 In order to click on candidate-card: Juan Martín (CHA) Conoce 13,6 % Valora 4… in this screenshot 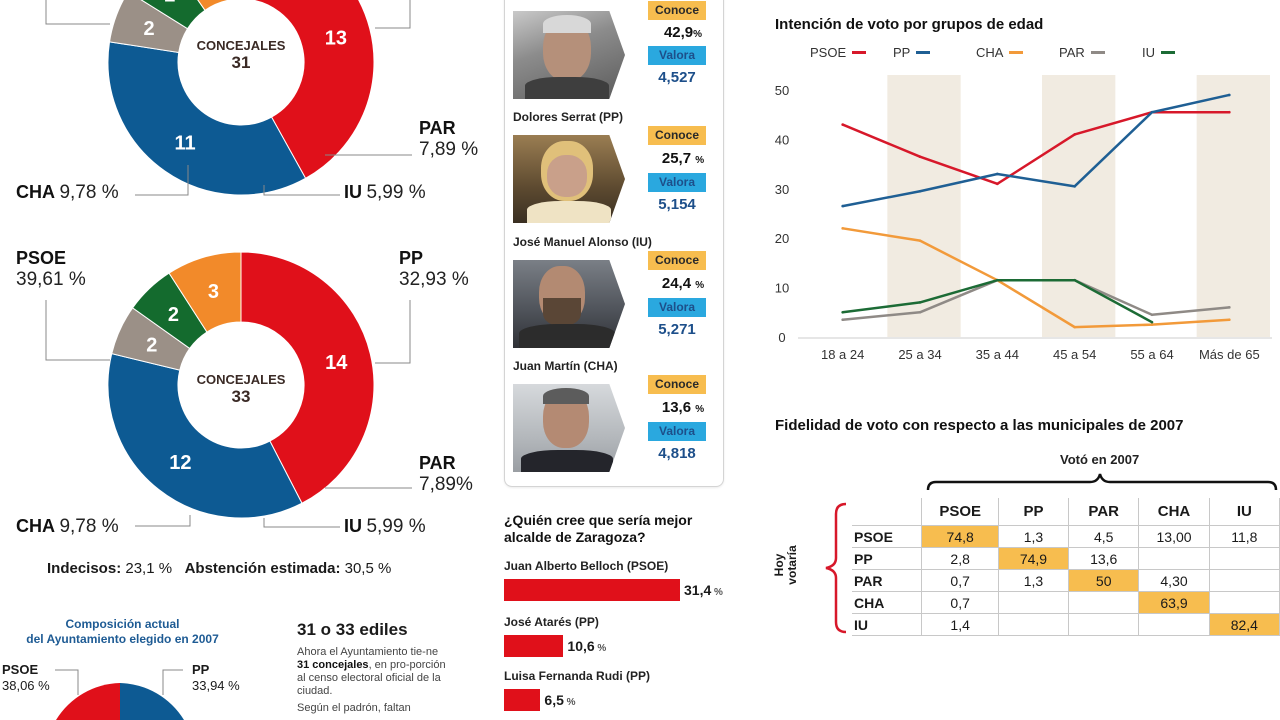, I will do `click(615, 416)`.